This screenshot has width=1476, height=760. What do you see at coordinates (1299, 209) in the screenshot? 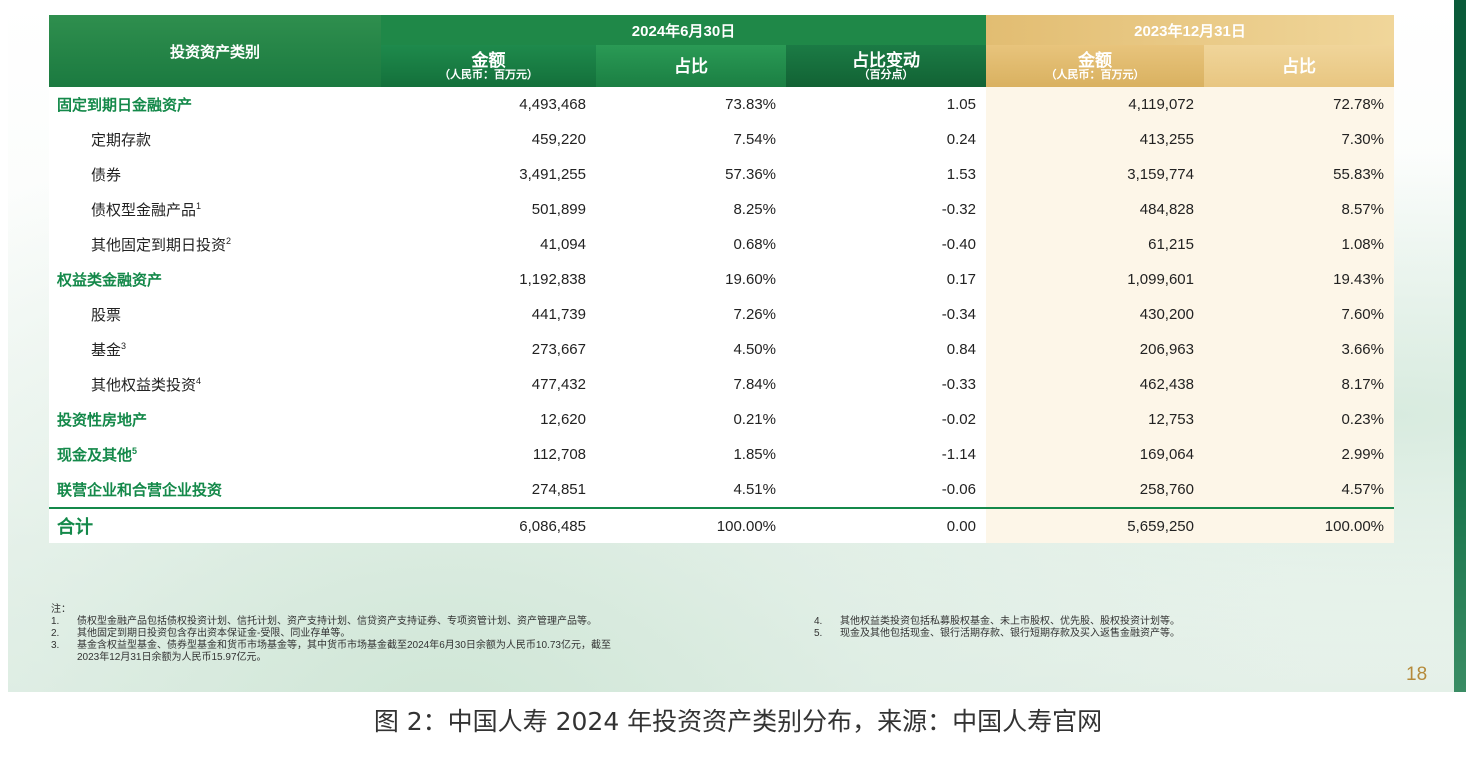
I see `ratio-2023-cell: 8.57%` at bounding box center [1299, 209].